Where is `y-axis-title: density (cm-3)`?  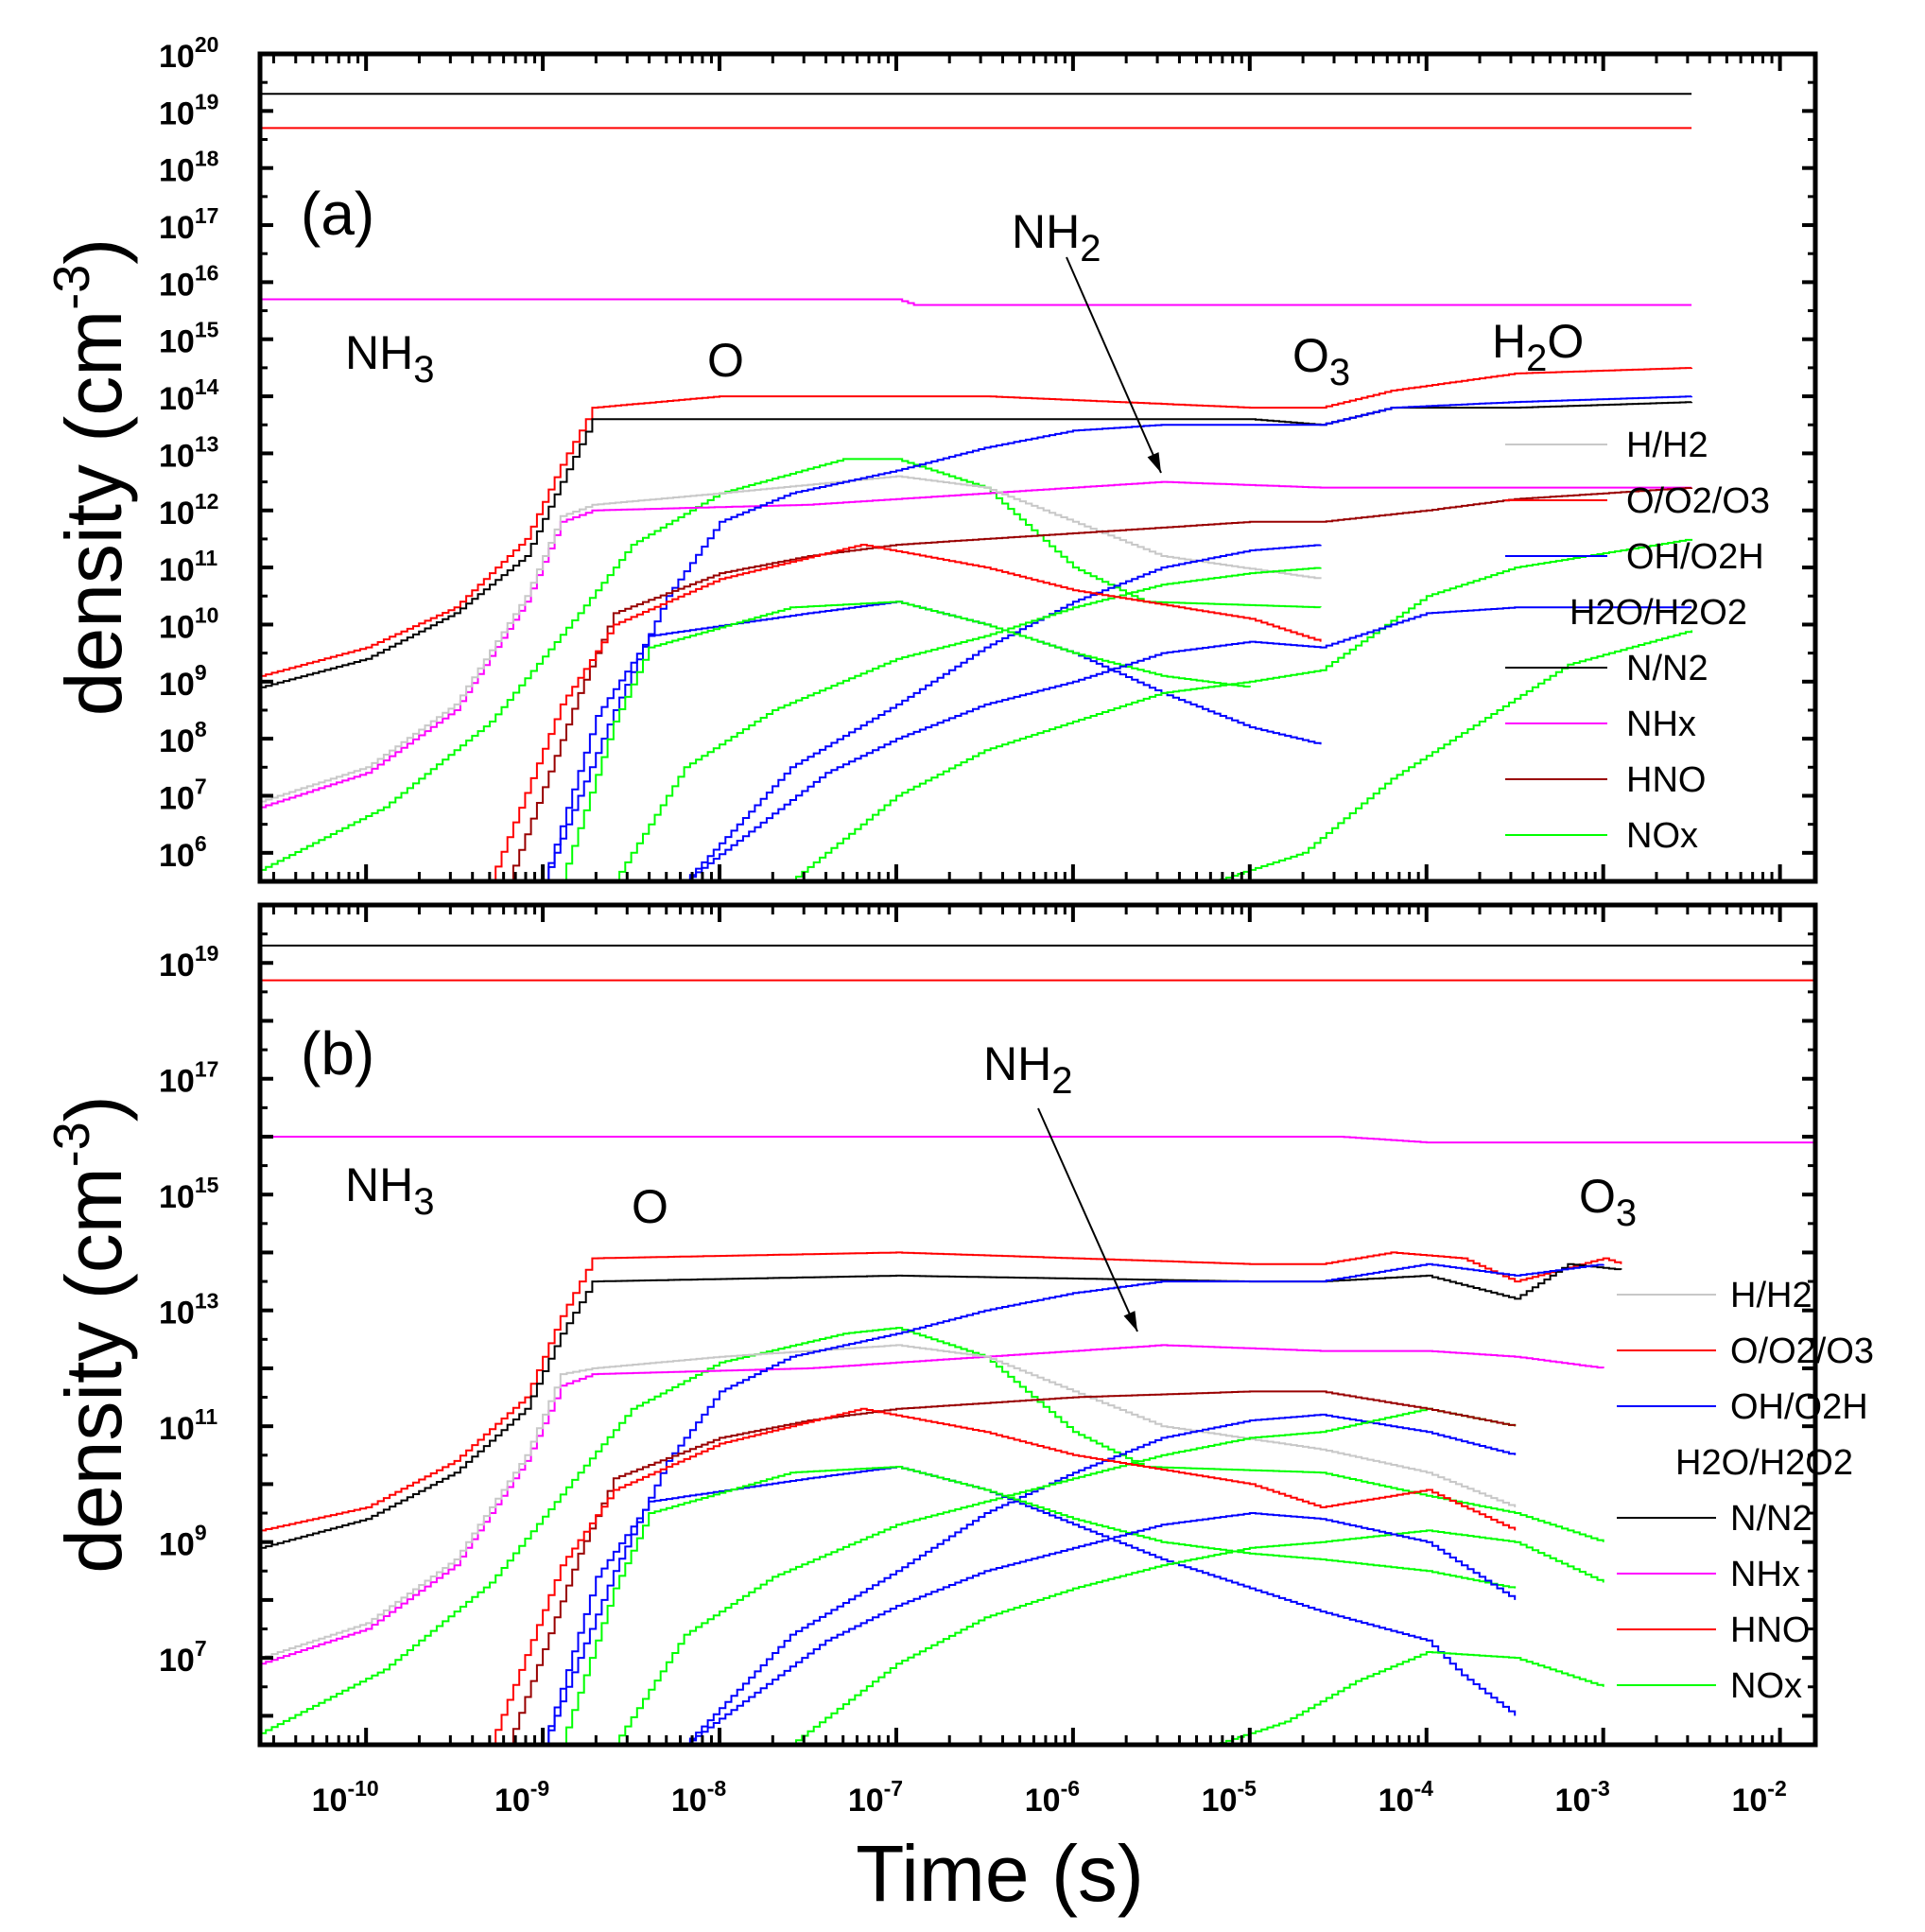
y-axis-title: density (cm-3) is located at coordinates (91, 1334).